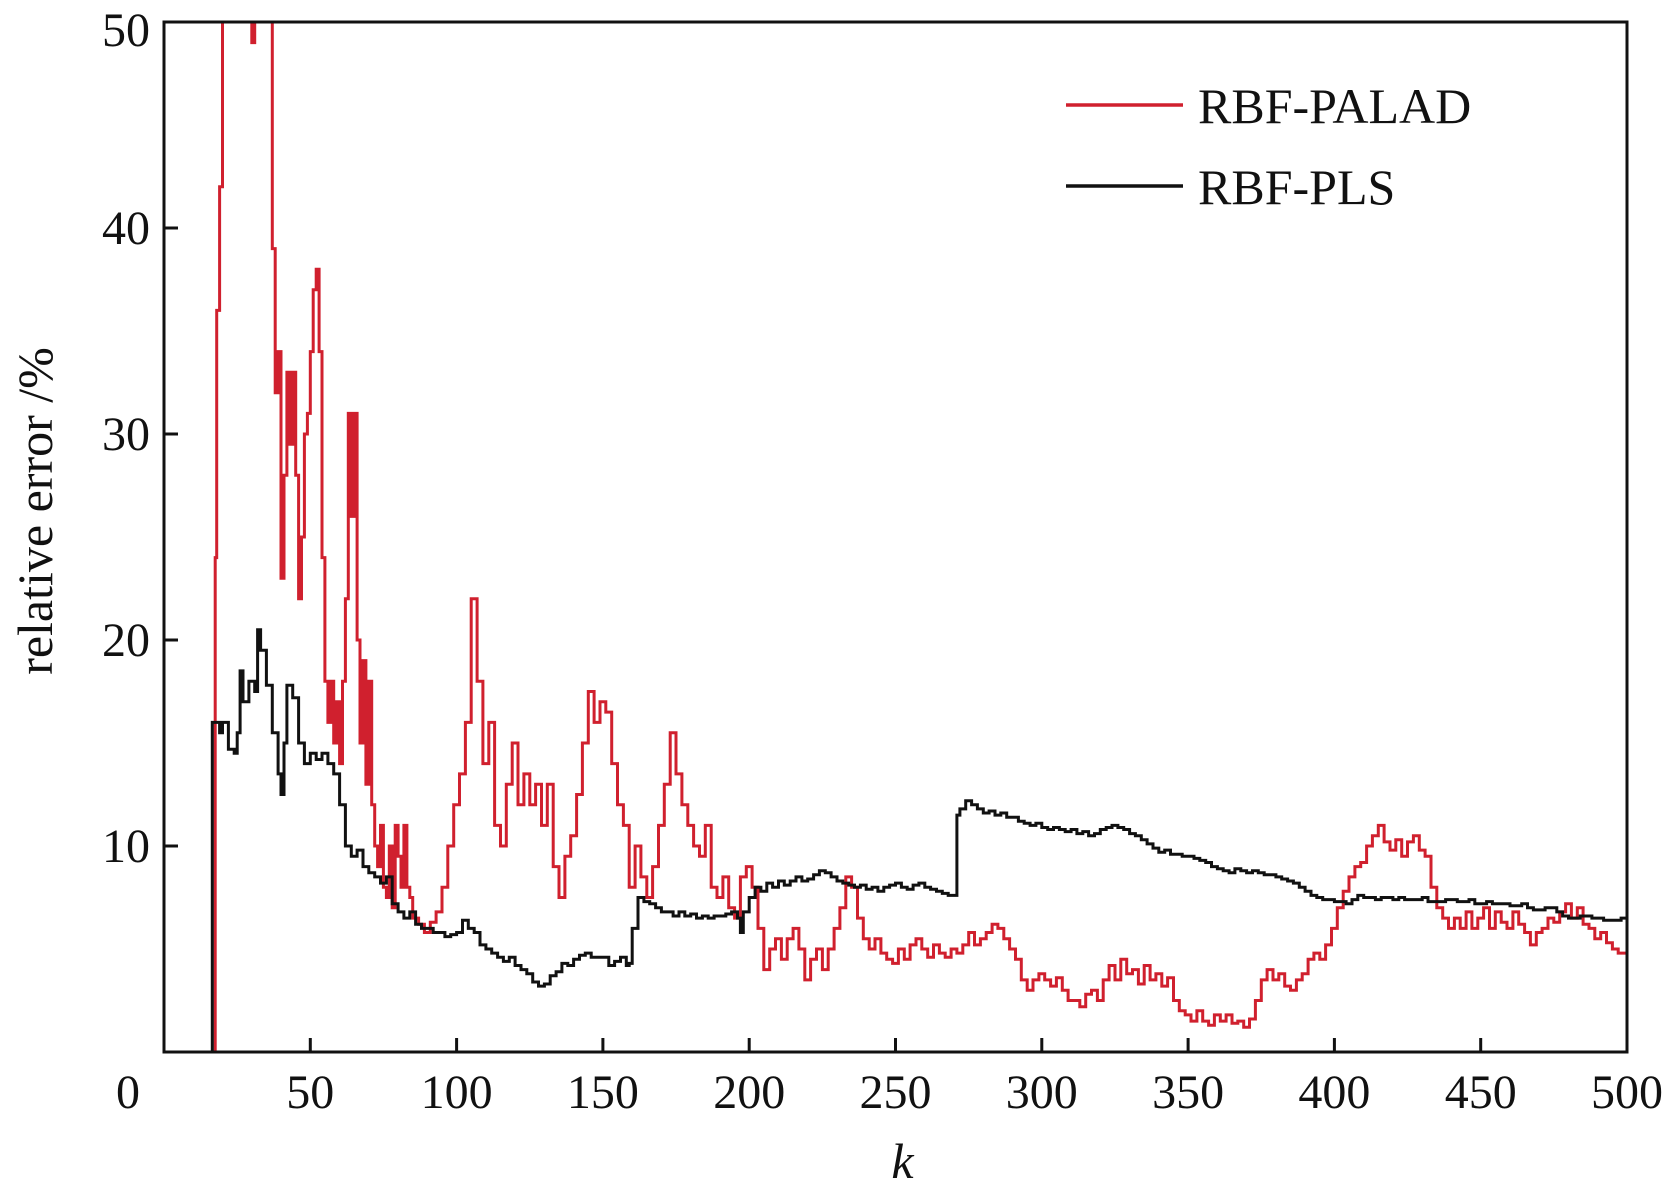  Describe the element at coordinates (1334, 1092) in the screenshot. I see `x-tick-label: 400` at that location.